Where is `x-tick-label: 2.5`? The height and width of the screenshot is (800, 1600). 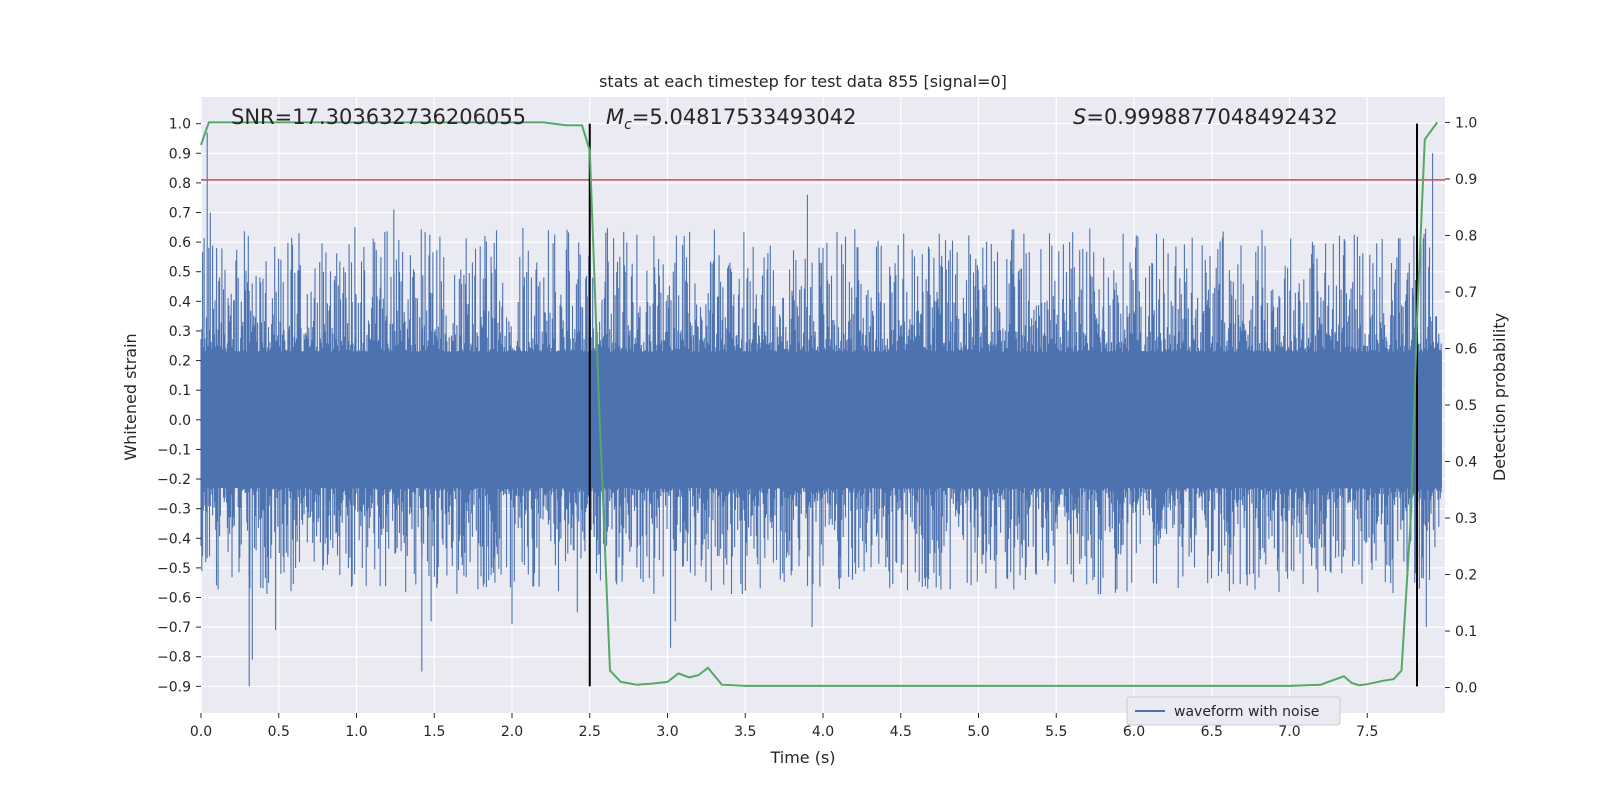 x-tick-label: 2.5 is located at coordinates (590, 732).